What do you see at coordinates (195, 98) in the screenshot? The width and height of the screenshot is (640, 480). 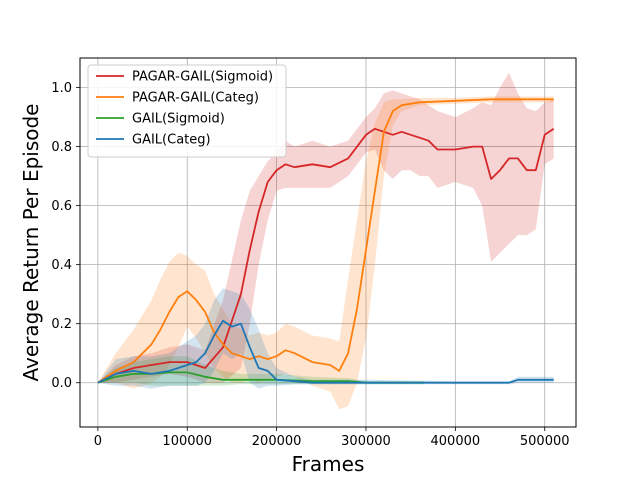 I see `legend-label: PAGAR-GAIL(Categ)` at bounding box center [195, 98].